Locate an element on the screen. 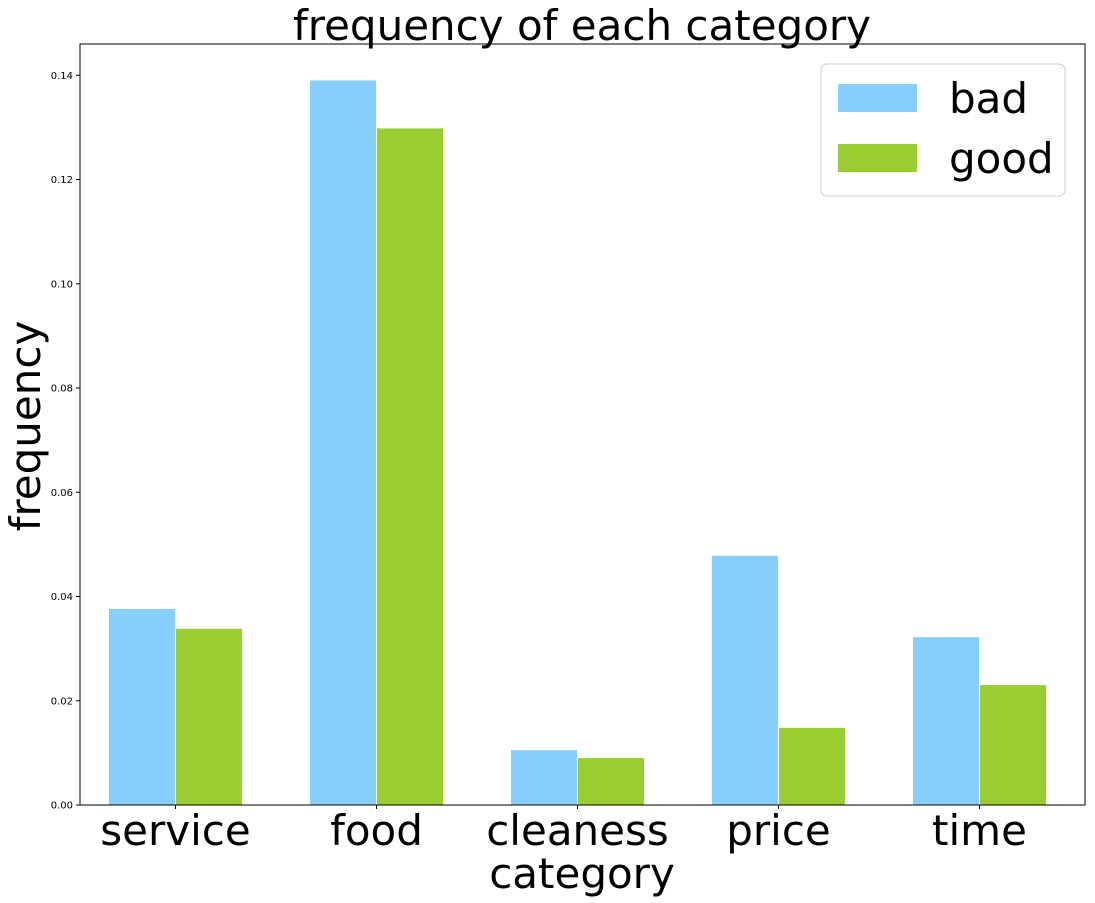 The height and width of the screenshot is (903, 1095). legend-swatch-bad is located at coordinates (877, 98).